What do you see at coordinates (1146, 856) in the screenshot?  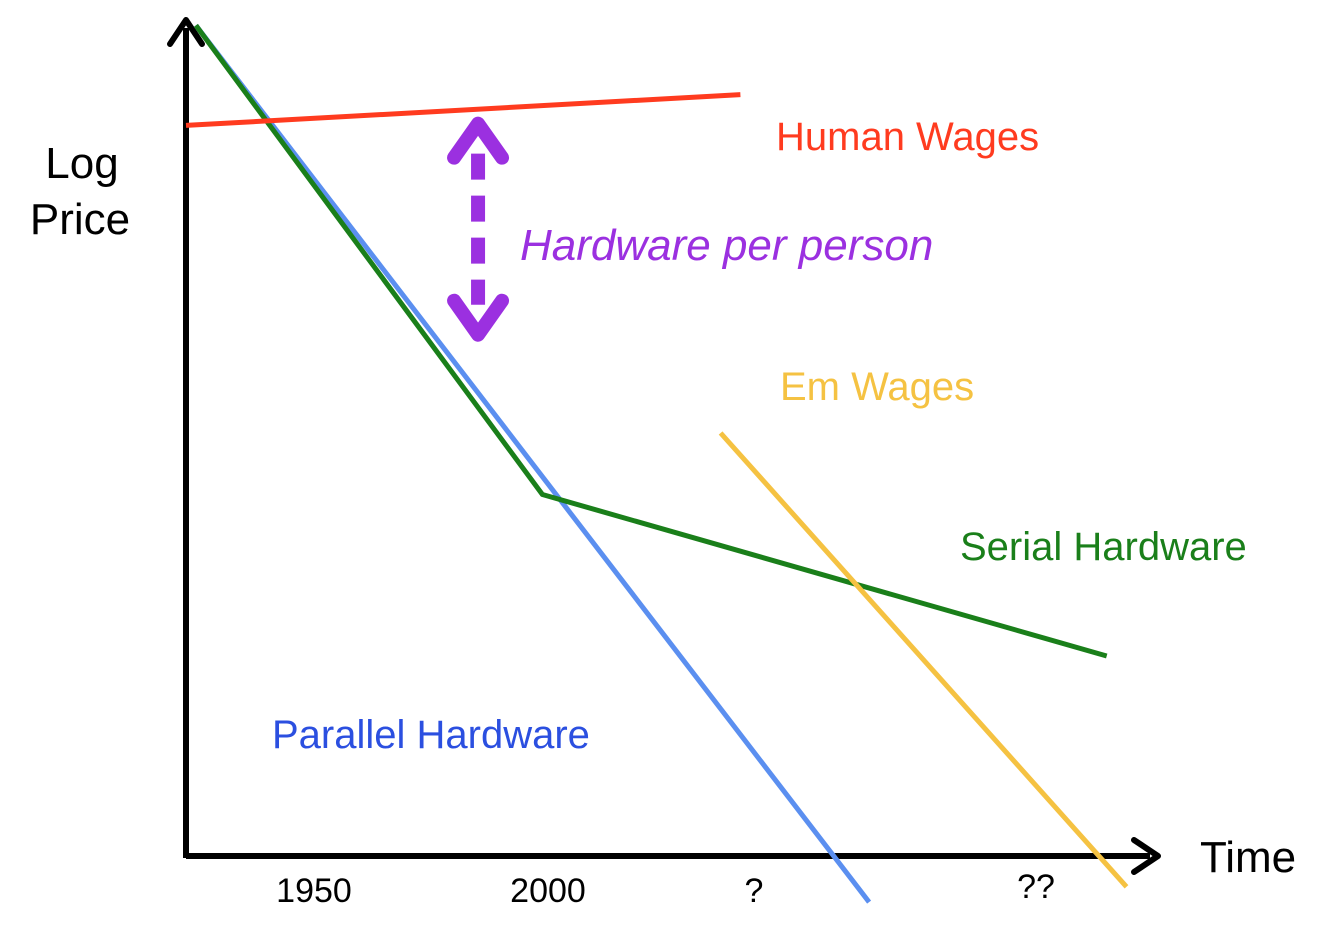 I see `x-axis-arrowhead` at bounding box center [1146, 856].